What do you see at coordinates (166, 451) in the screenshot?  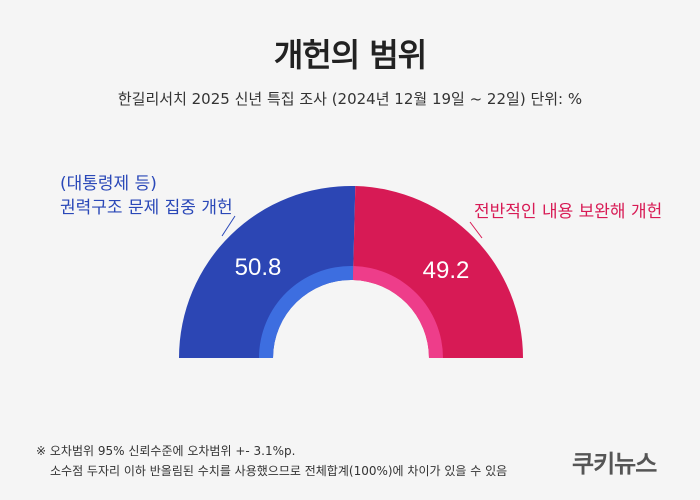 I see `footnote-line-1: ※ 오차범위 95% 신뢰수준에 오차범위 +- 3.1%p.` at bounding box center [166, 451].